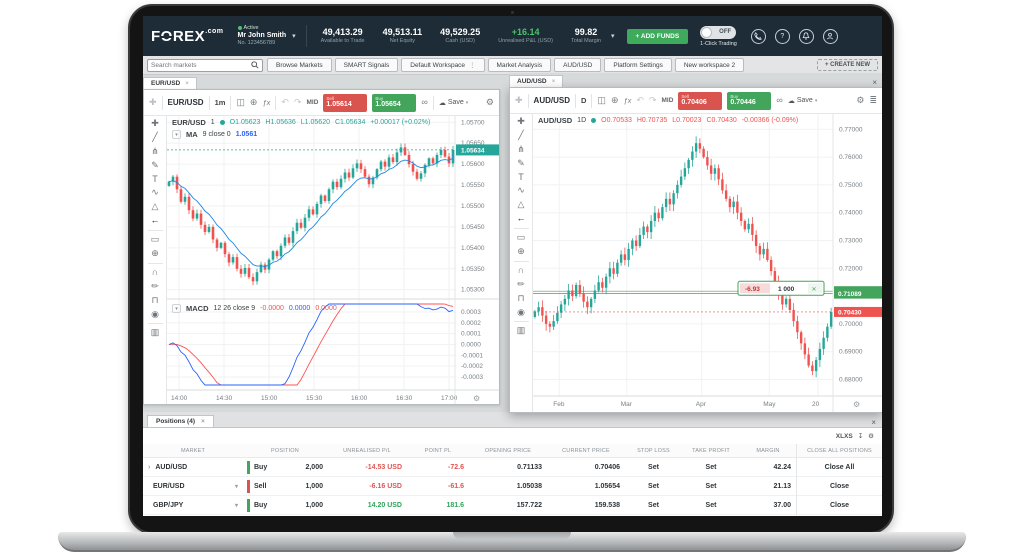 The width and height of the screenshot is (1024, 558). What do you see at coordinates (519, 65) in the screenshot?
I see `workspace-tab-market-analysis: Market Analysis` at bounding box center [519, 65].